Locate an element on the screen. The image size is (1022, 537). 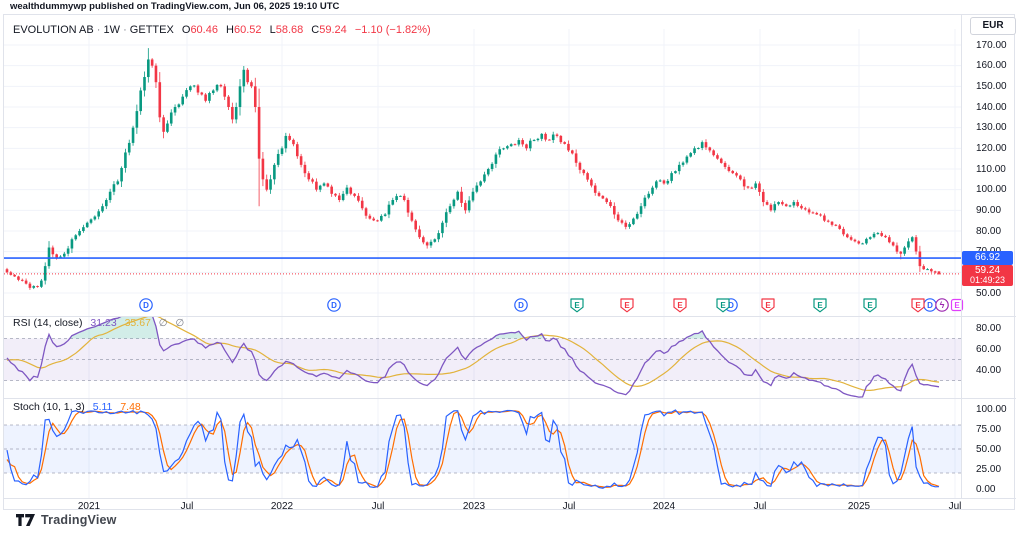
stoch-d-value: 7.48 is located at coordinates (130, 407).